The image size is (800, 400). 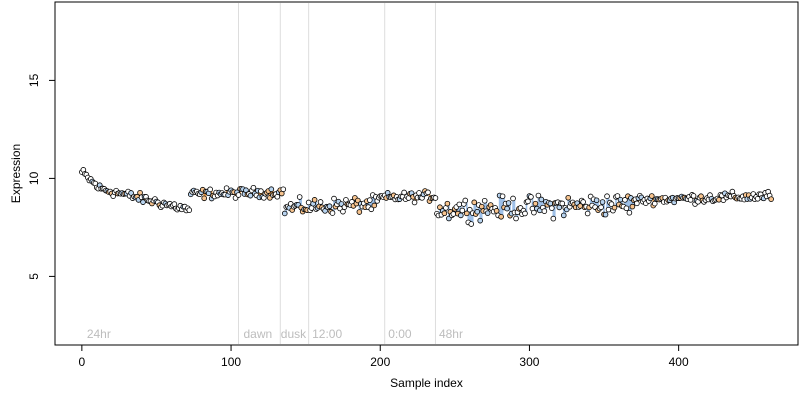 I want to click on y-tick-label: 15, so click(x=34, y=80).